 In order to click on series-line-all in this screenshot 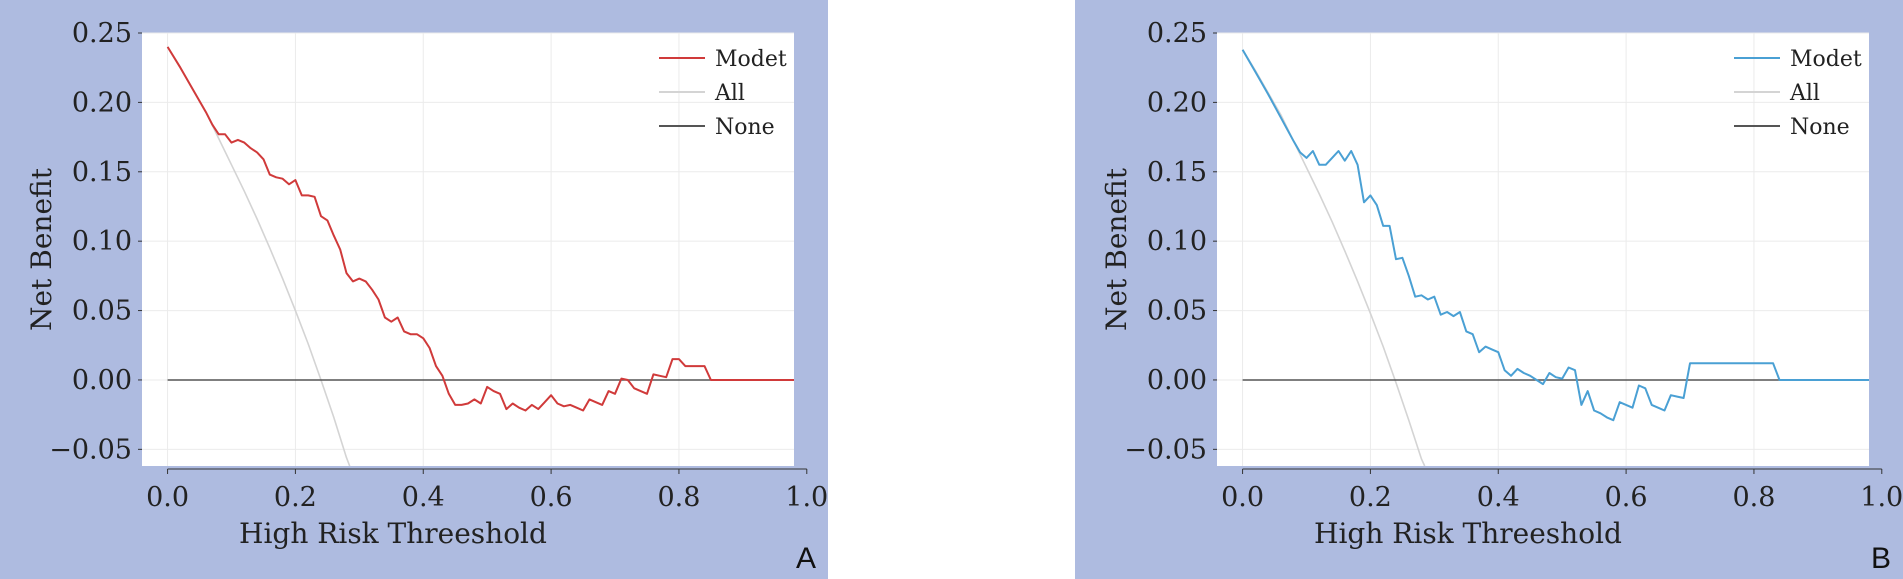, I will do `click(1333, 257)`.